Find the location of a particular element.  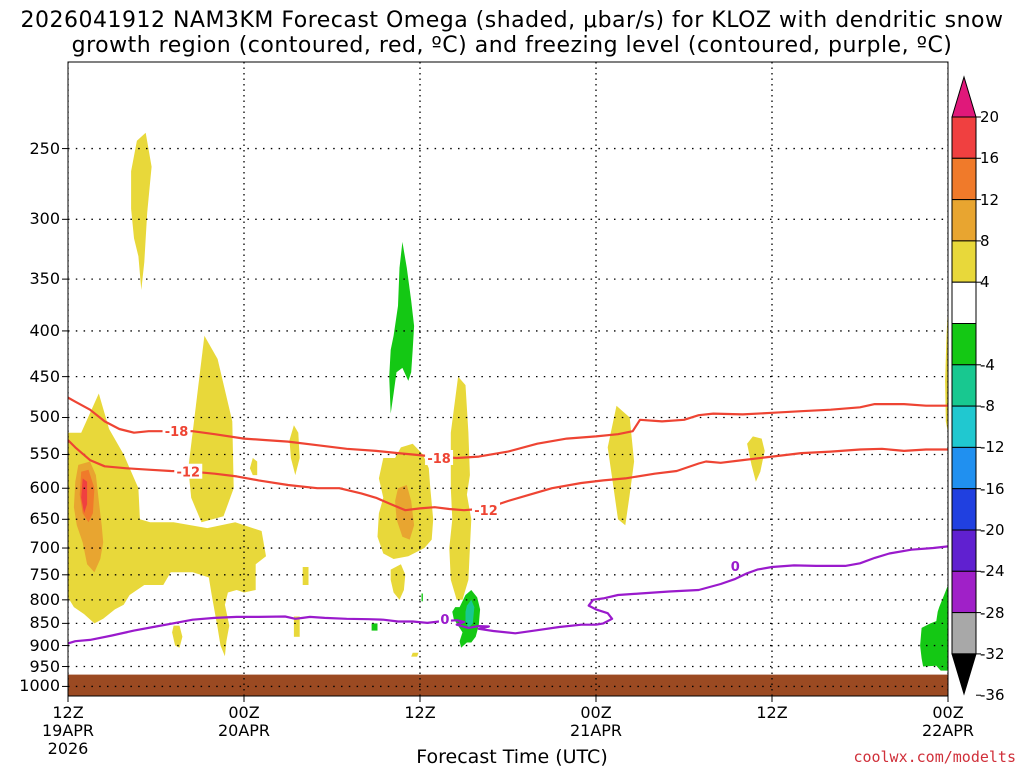

x-tick-label-line: 20APR is located at coordinates (244, 730).